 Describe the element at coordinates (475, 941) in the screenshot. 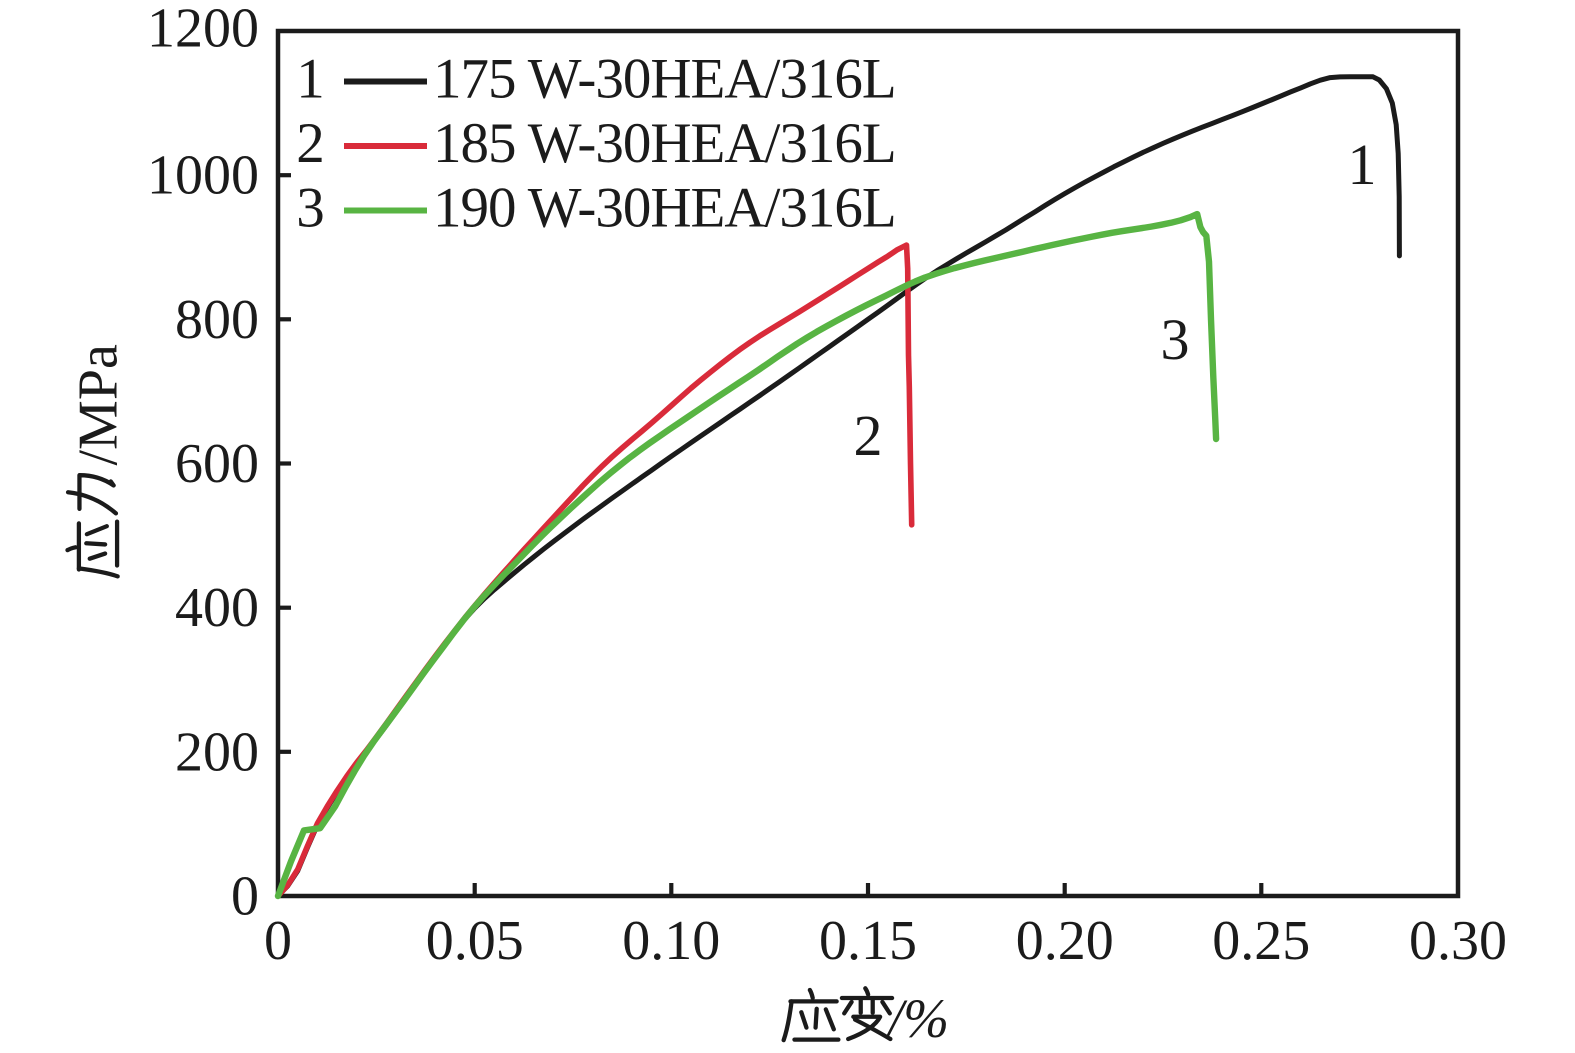

I see `svg-text: 0.05` at that location.